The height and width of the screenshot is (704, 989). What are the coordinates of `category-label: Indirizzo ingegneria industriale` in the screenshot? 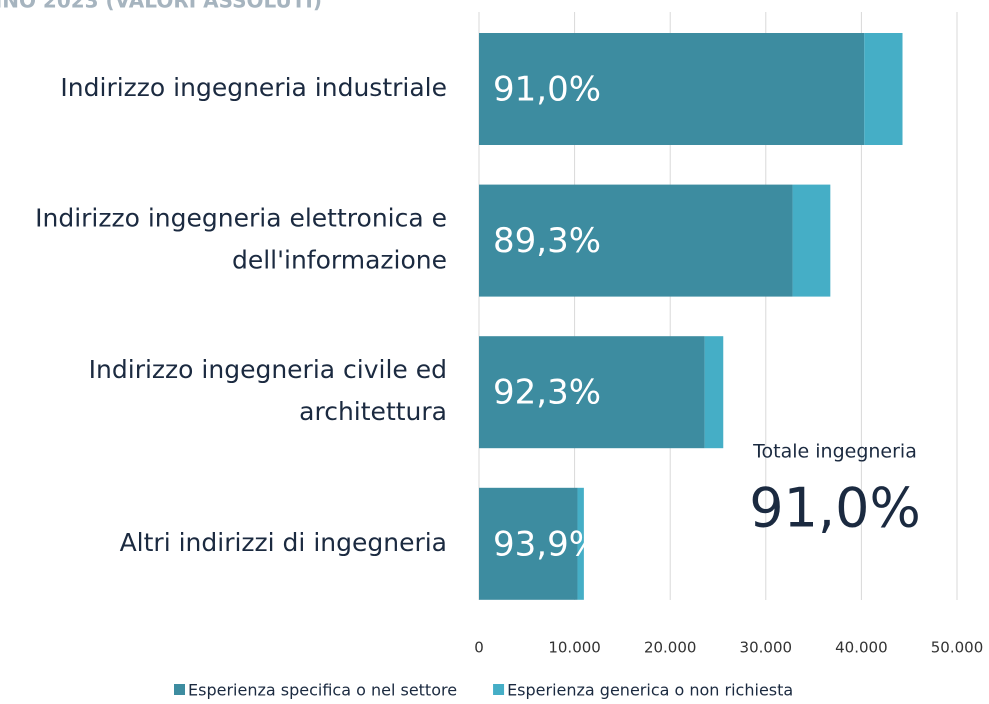 It's located at (253, 87).